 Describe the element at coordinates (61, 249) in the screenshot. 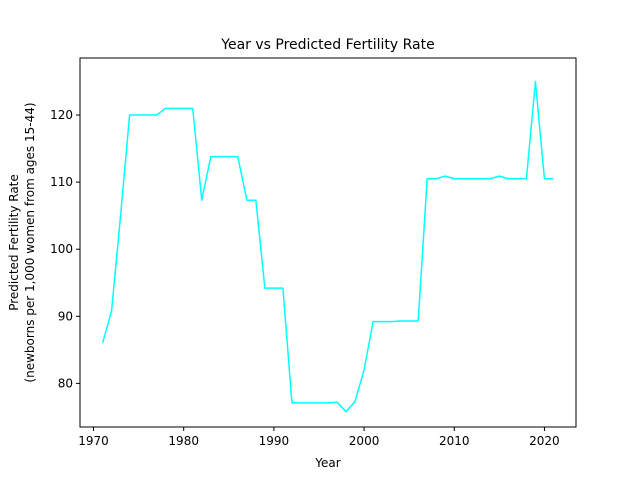

I see `y-tick-label: 100` at that location.